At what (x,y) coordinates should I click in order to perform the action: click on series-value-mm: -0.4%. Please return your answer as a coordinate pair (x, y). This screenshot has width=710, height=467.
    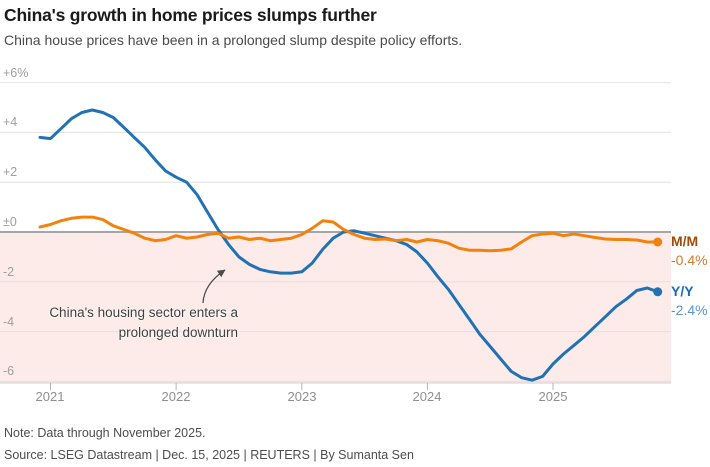
    Looking at the image, I should click on (689, 259).